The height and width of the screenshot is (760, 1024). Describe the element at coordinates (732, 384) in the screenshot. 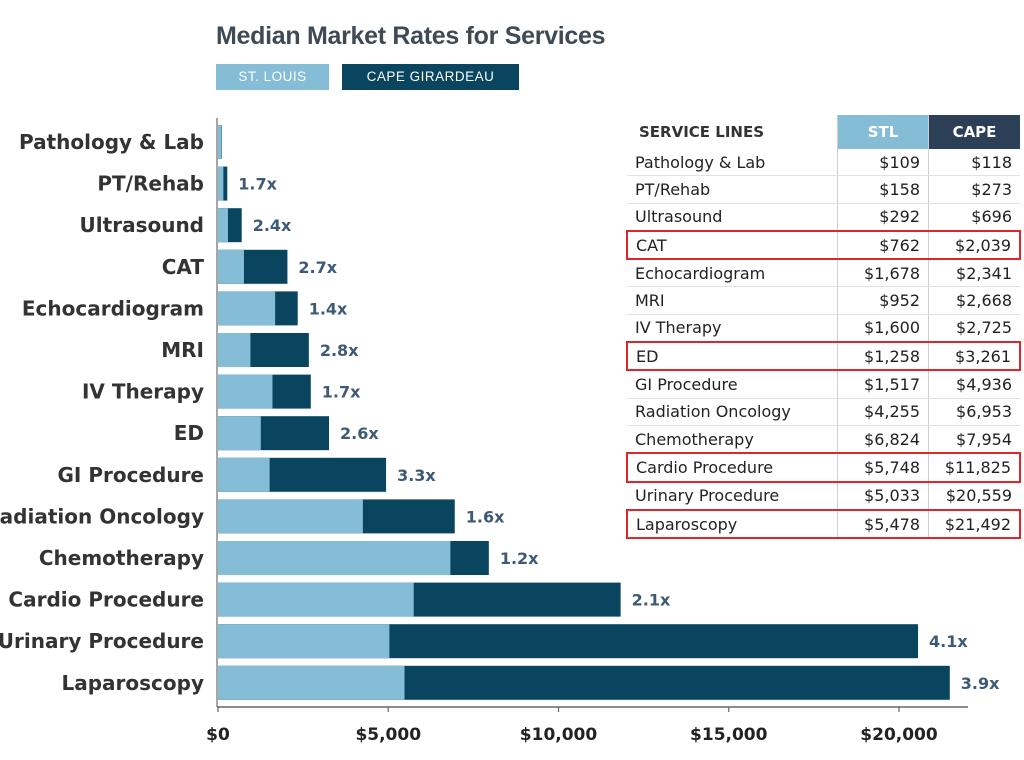

I see `service-cell: GI Procedure` at that location.